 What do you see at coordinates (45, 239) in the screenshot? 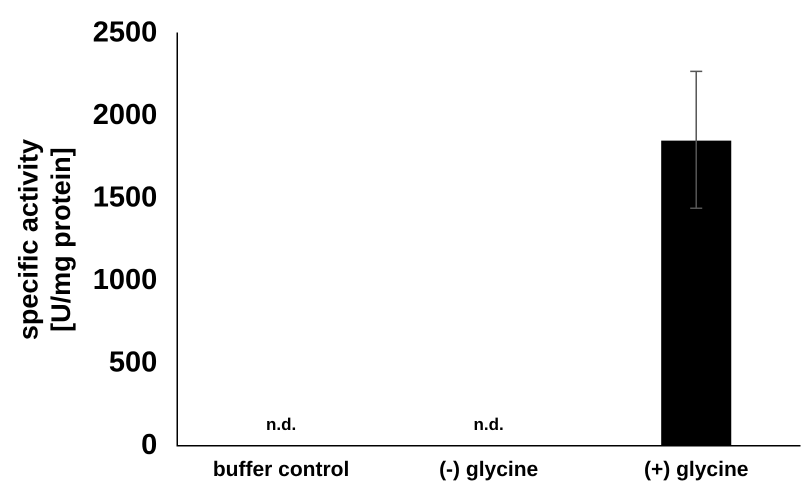
I see `y-axis-title: specific activity [U/mg protein]` at bounding box center [45, 239].